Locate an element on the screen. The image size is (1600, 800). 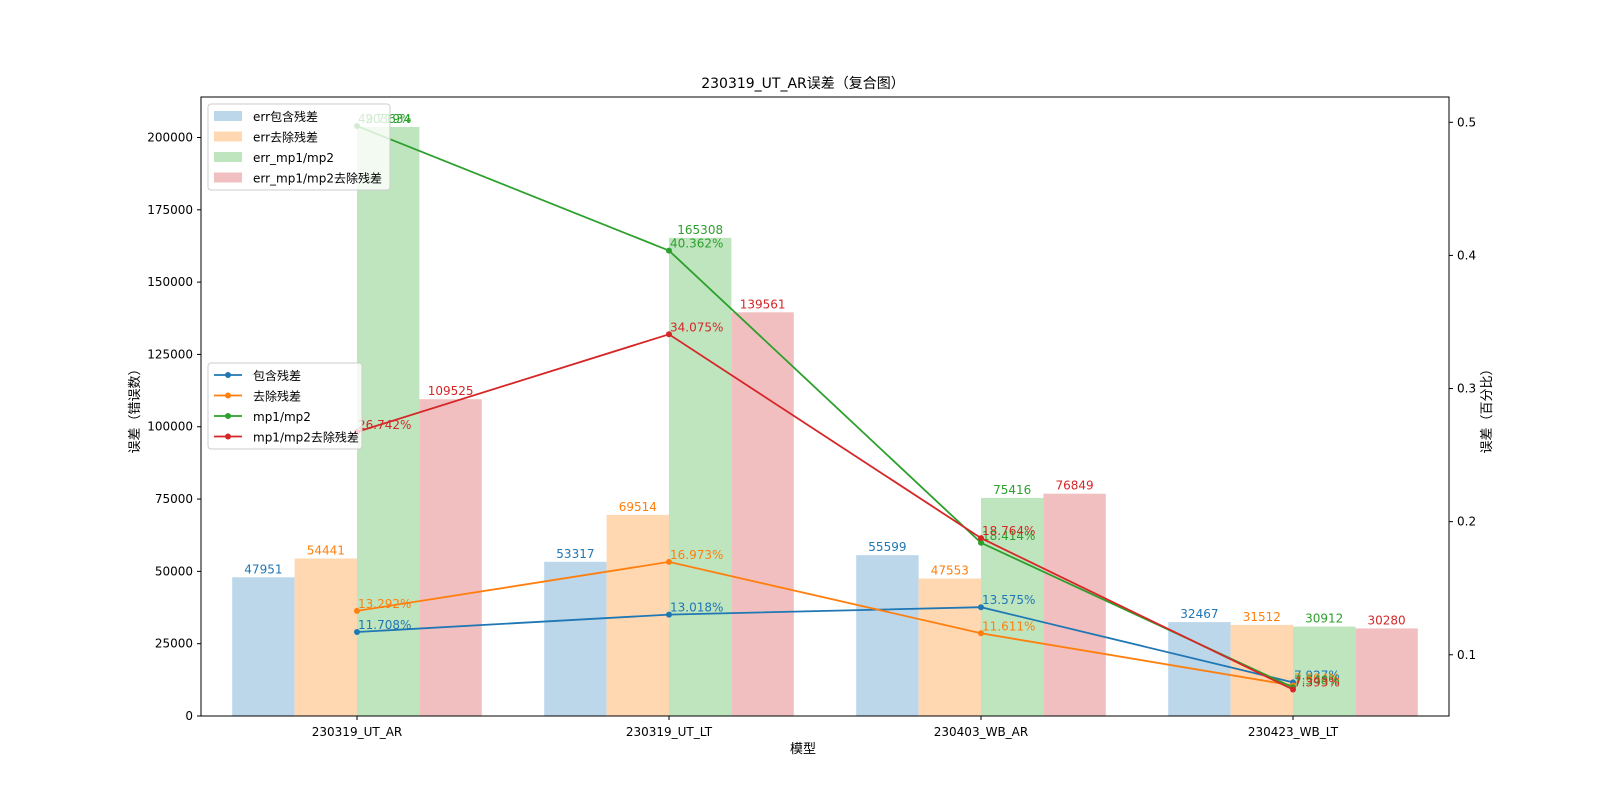
bar-value-label: 55599 is located at coordinates (887, 547).